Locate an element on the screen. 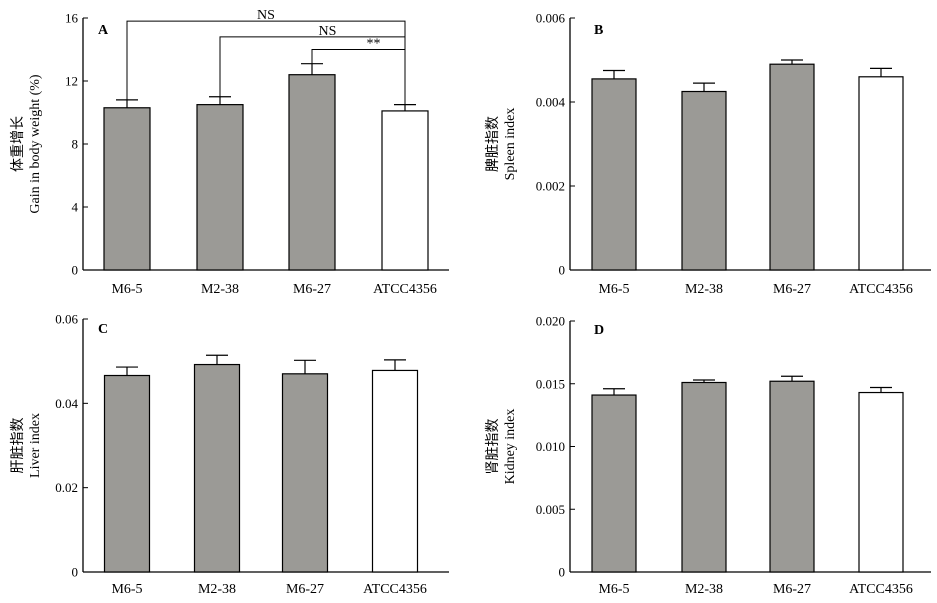 This screenshot has height=603, width=937. y-tick-label: 12 is located at coordinates (71, 81).